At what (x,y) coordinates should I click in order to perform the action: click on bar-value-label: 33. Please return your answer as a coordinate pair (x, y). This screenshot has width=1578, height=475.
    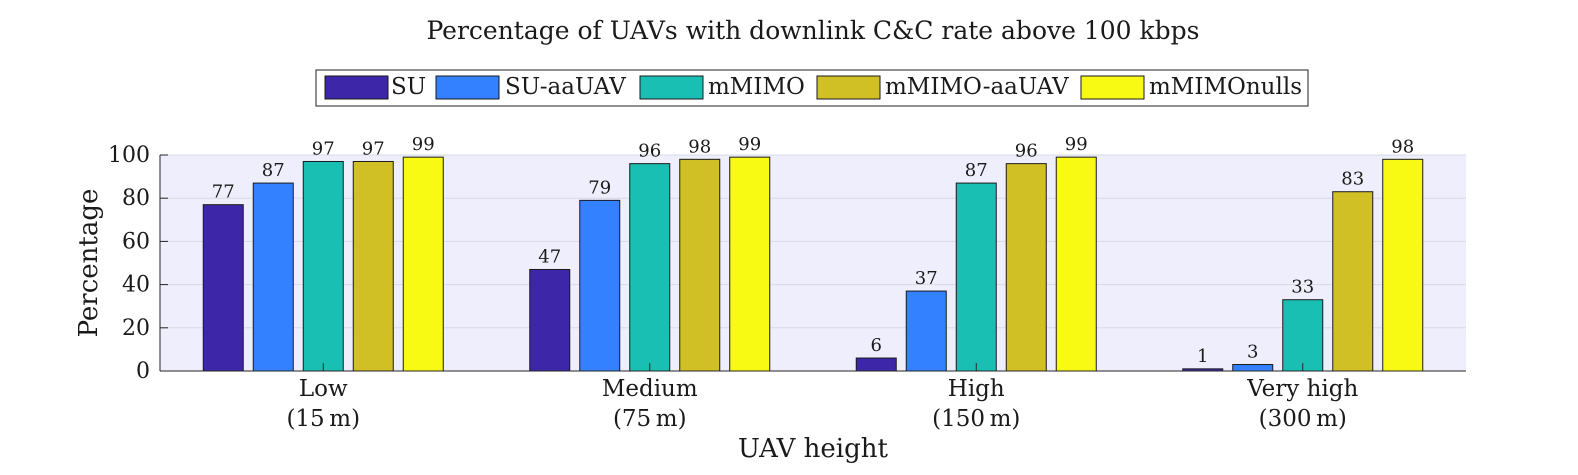
    Looking at the image, I should click on (1302, 287).